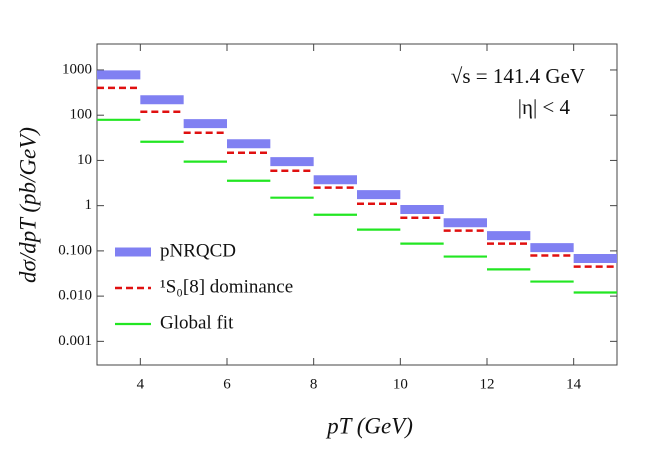 The image size is (664, 449). Describe the element at coordinates (574, 384) in the screenshot. I see `x-tick-label: 14` at that location.